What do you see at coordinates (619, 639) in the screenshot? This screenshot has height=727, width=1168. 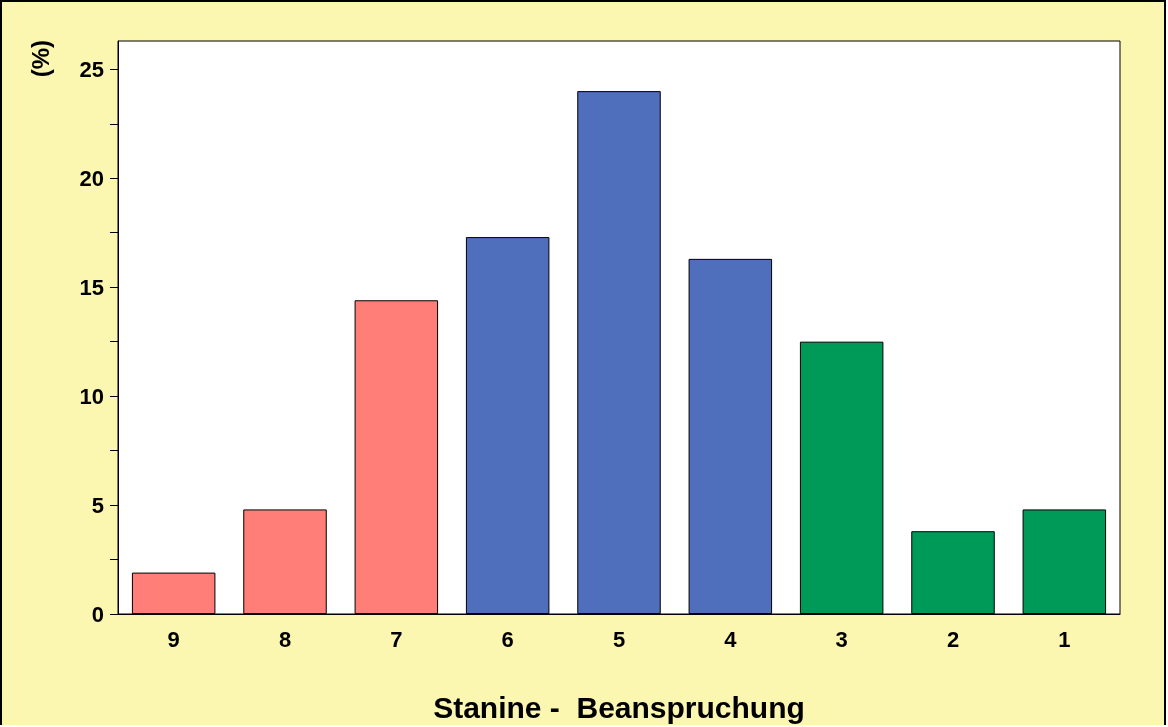 I see `x-tick-label: 5` at bounding box center [619, 639].